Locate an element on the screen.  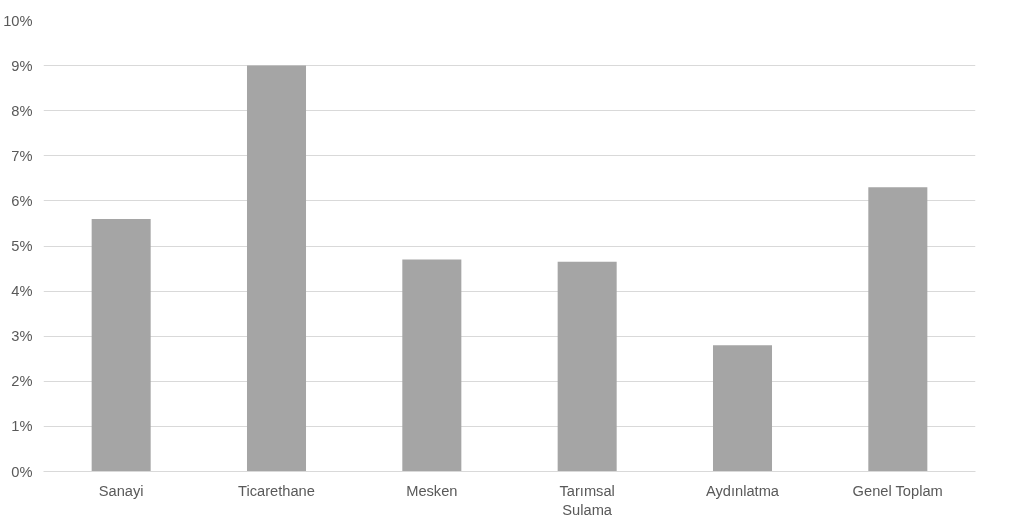
y-tick-label: 10% is located at coordinates (18, 20).